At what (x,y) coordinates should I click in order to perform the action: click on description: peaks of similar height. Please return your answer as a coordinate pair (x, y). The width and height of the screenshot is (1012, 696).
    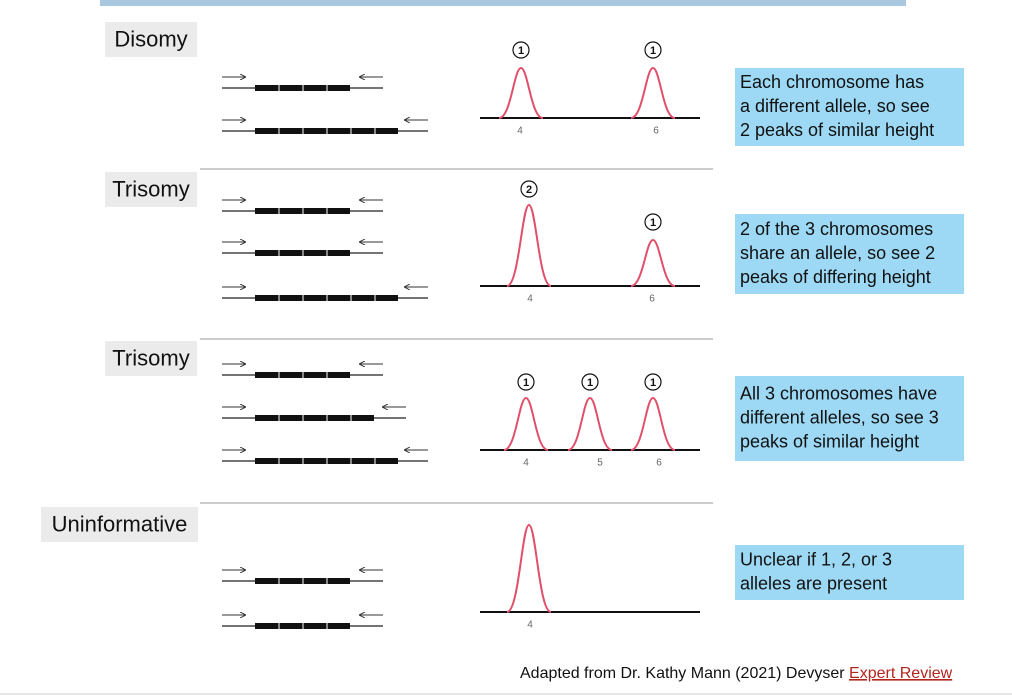
    Looking at the image, I should click on (829, 441).